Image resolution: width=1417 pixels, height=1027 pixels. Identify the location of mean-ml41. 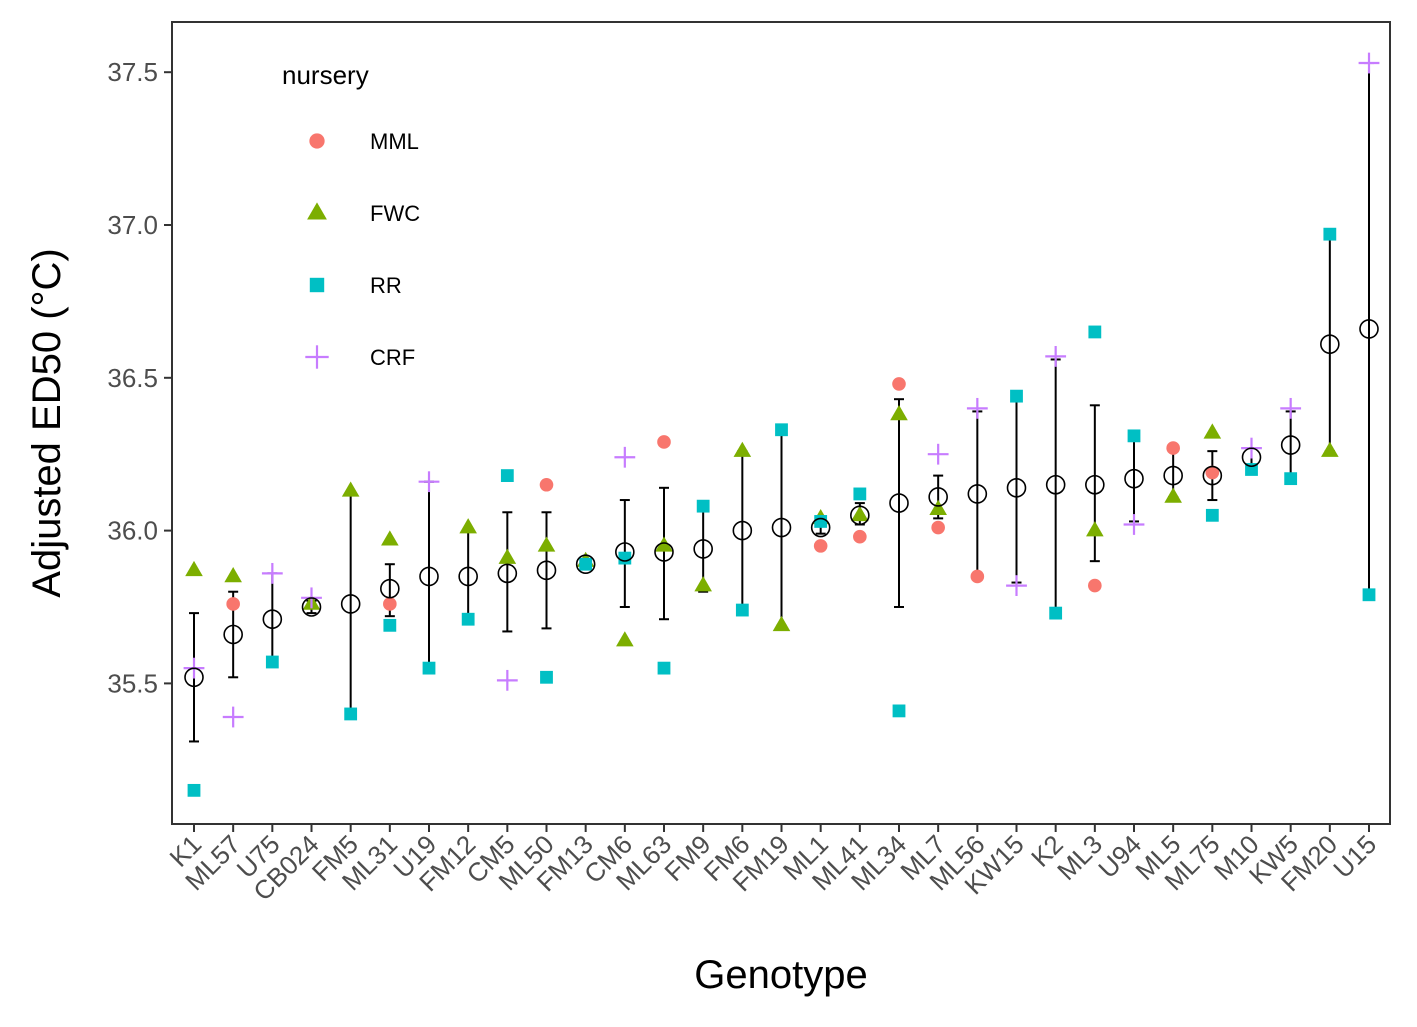
(860, 515).